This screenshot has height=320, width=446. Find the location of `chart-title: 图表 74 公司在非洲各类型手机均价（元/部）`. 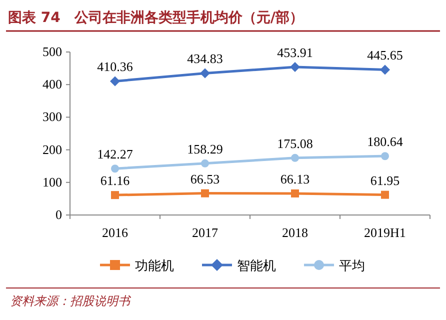

chart-title: 图表 74 公司在非洲各类型手机均价（元/部） is located at coordinates (156, 17).